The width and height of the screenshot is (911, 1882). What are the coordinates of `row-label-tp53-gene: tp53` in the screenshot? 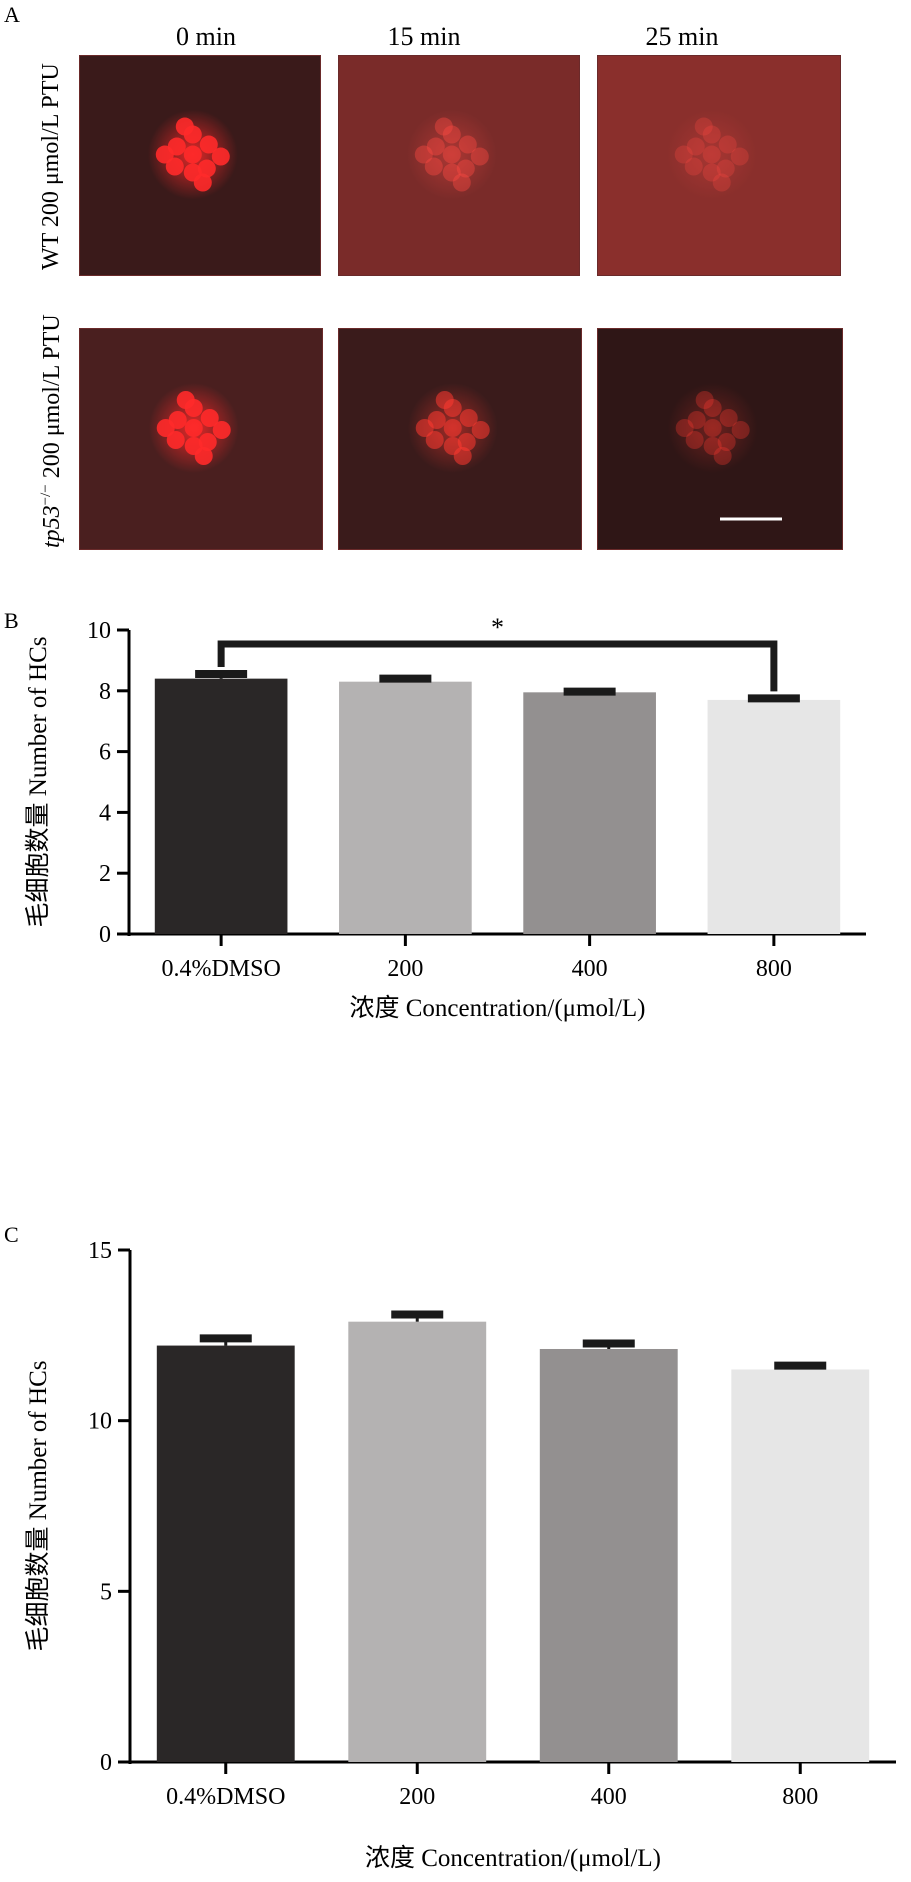 It's located at (52, 526).